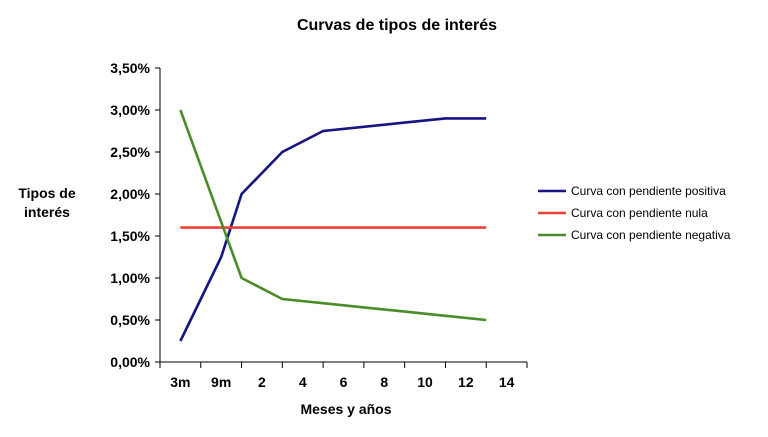  What do you see at coordinates (130, 278) in the screenshot?
I see `y-tick-label: 1,00%` at bounding box center [130, 278].